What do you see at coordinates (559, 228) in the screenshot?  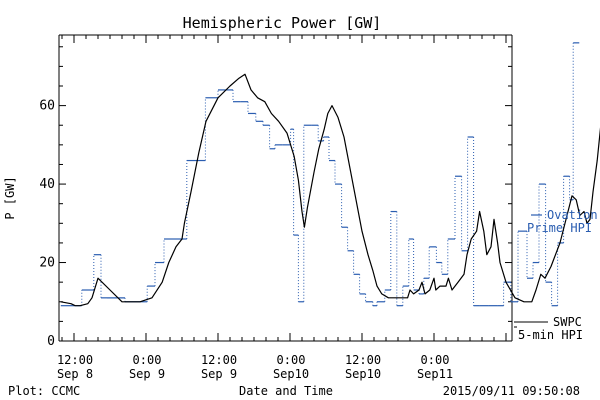 I see `ovation-label-line2: Prime HPI` at bounding box center [559, 228].